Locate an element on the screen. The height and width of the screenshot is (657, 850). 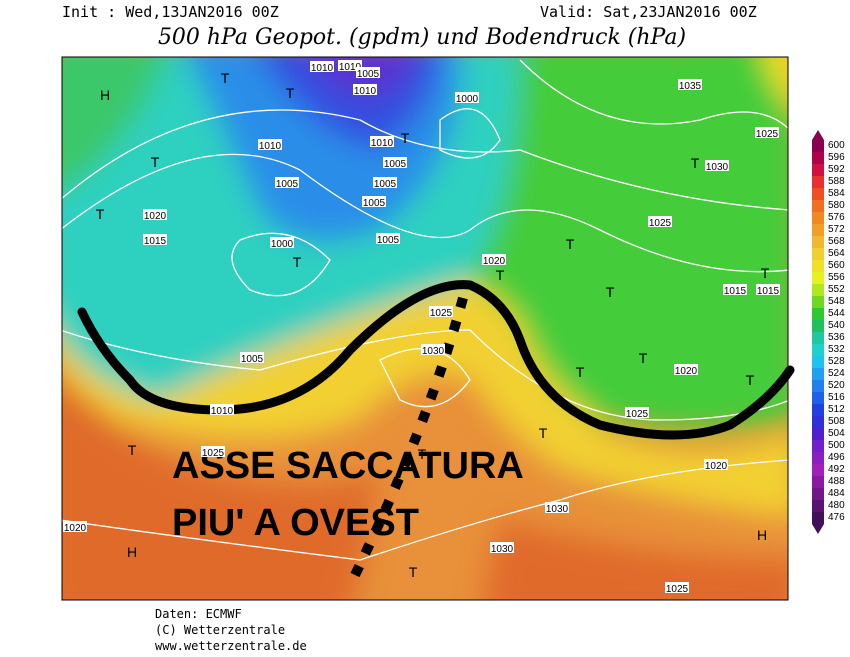
isobar-label: 1000 is located at coordinates (467, 99).